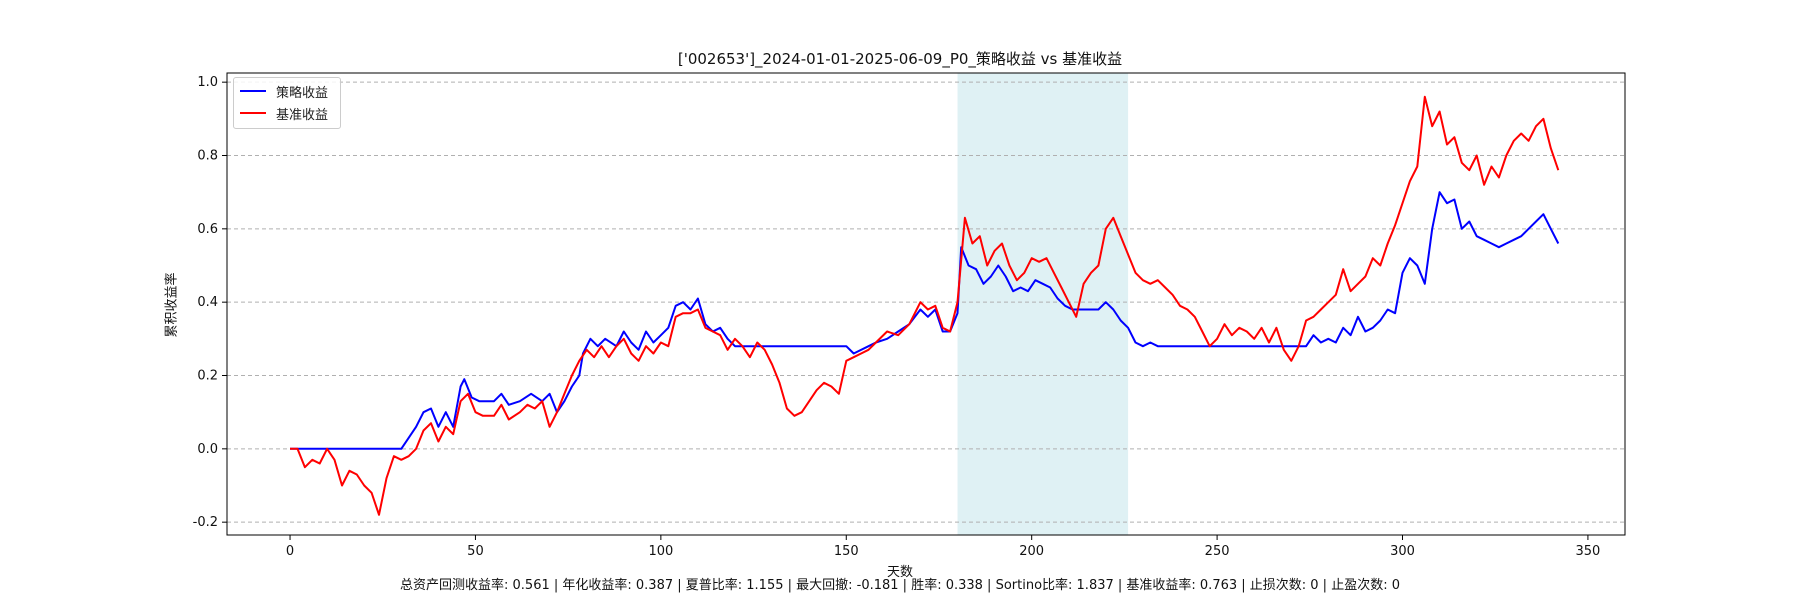  I want to click on y-tick-label: -0.2, so click(205, 522).